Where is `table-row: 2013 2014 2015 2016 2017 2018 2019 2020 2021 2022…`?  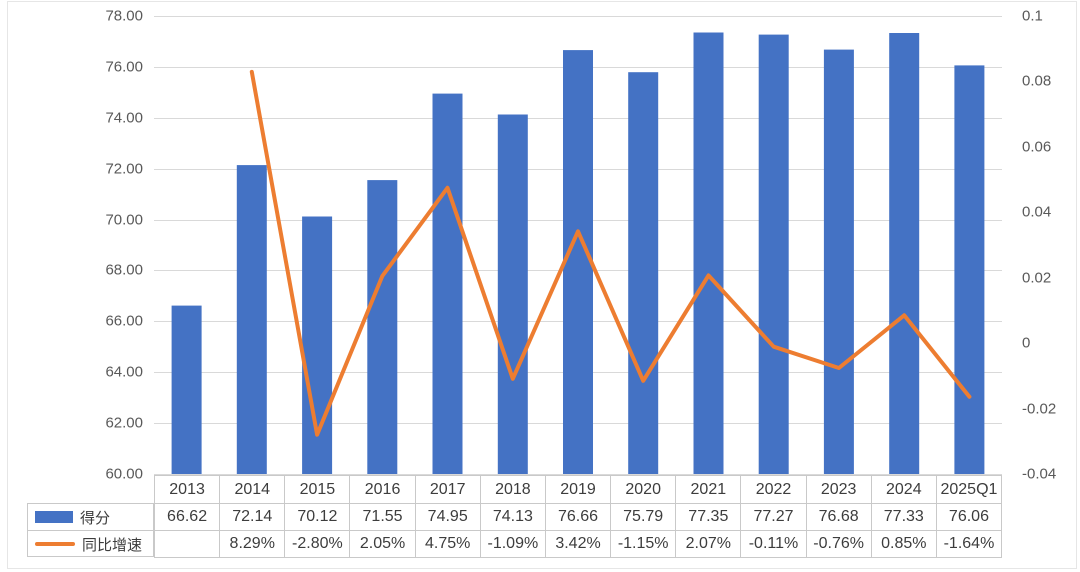
table-row: 2013 2014 2015 2016 2017 2018 2019 2020 2021 2022… is located at coordinates (579, 490).